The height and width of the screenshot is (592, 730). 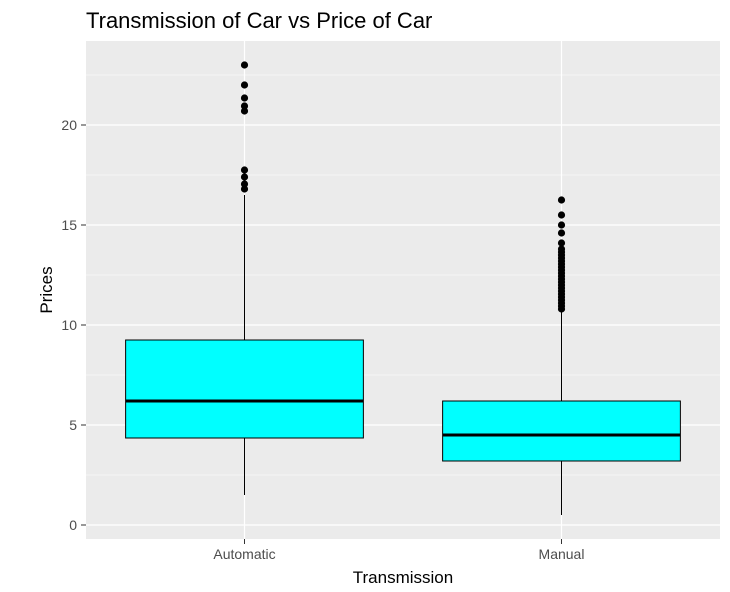 I want to click on y-tick-label: 20, so click(x=69, y=125).